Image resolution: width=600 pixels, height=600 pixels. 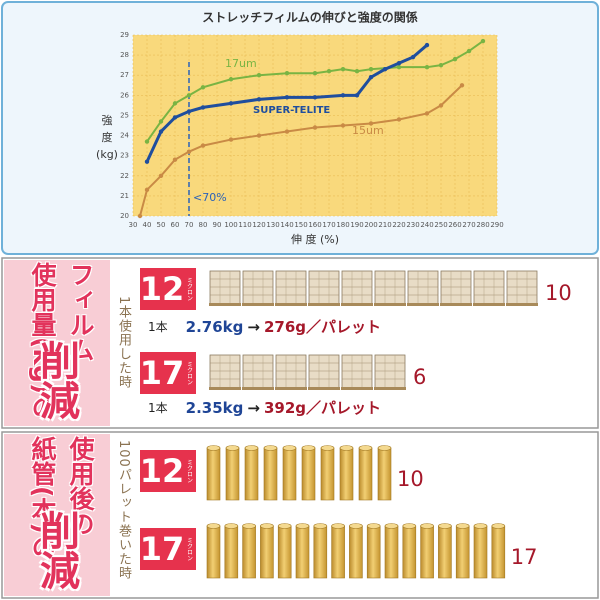 What do you see at coordinates (215, 408) in the screenshot?
I see `note-part: 2.35kg` at bounding box center [215, 408].